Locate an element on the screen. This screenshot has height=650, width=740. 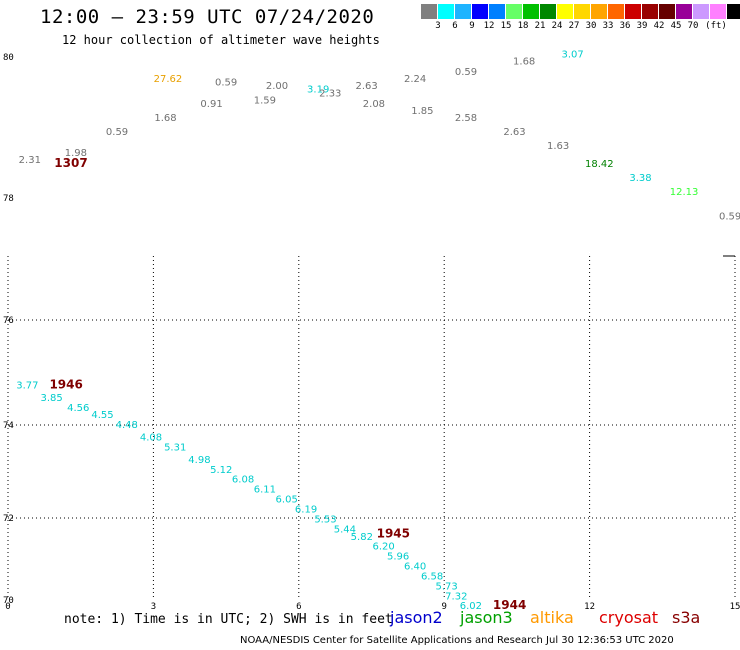
y-tick-label: 76 is located at coordinates (8, 321).